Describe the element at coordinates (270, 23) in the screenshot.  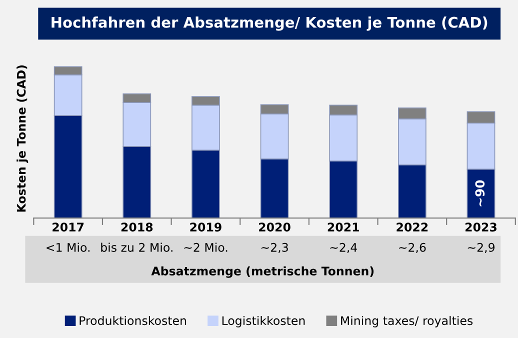
I see `chart-title: Hochfahren der Absatzmenge/ Kosten je Tonne (CAD)` at that location.